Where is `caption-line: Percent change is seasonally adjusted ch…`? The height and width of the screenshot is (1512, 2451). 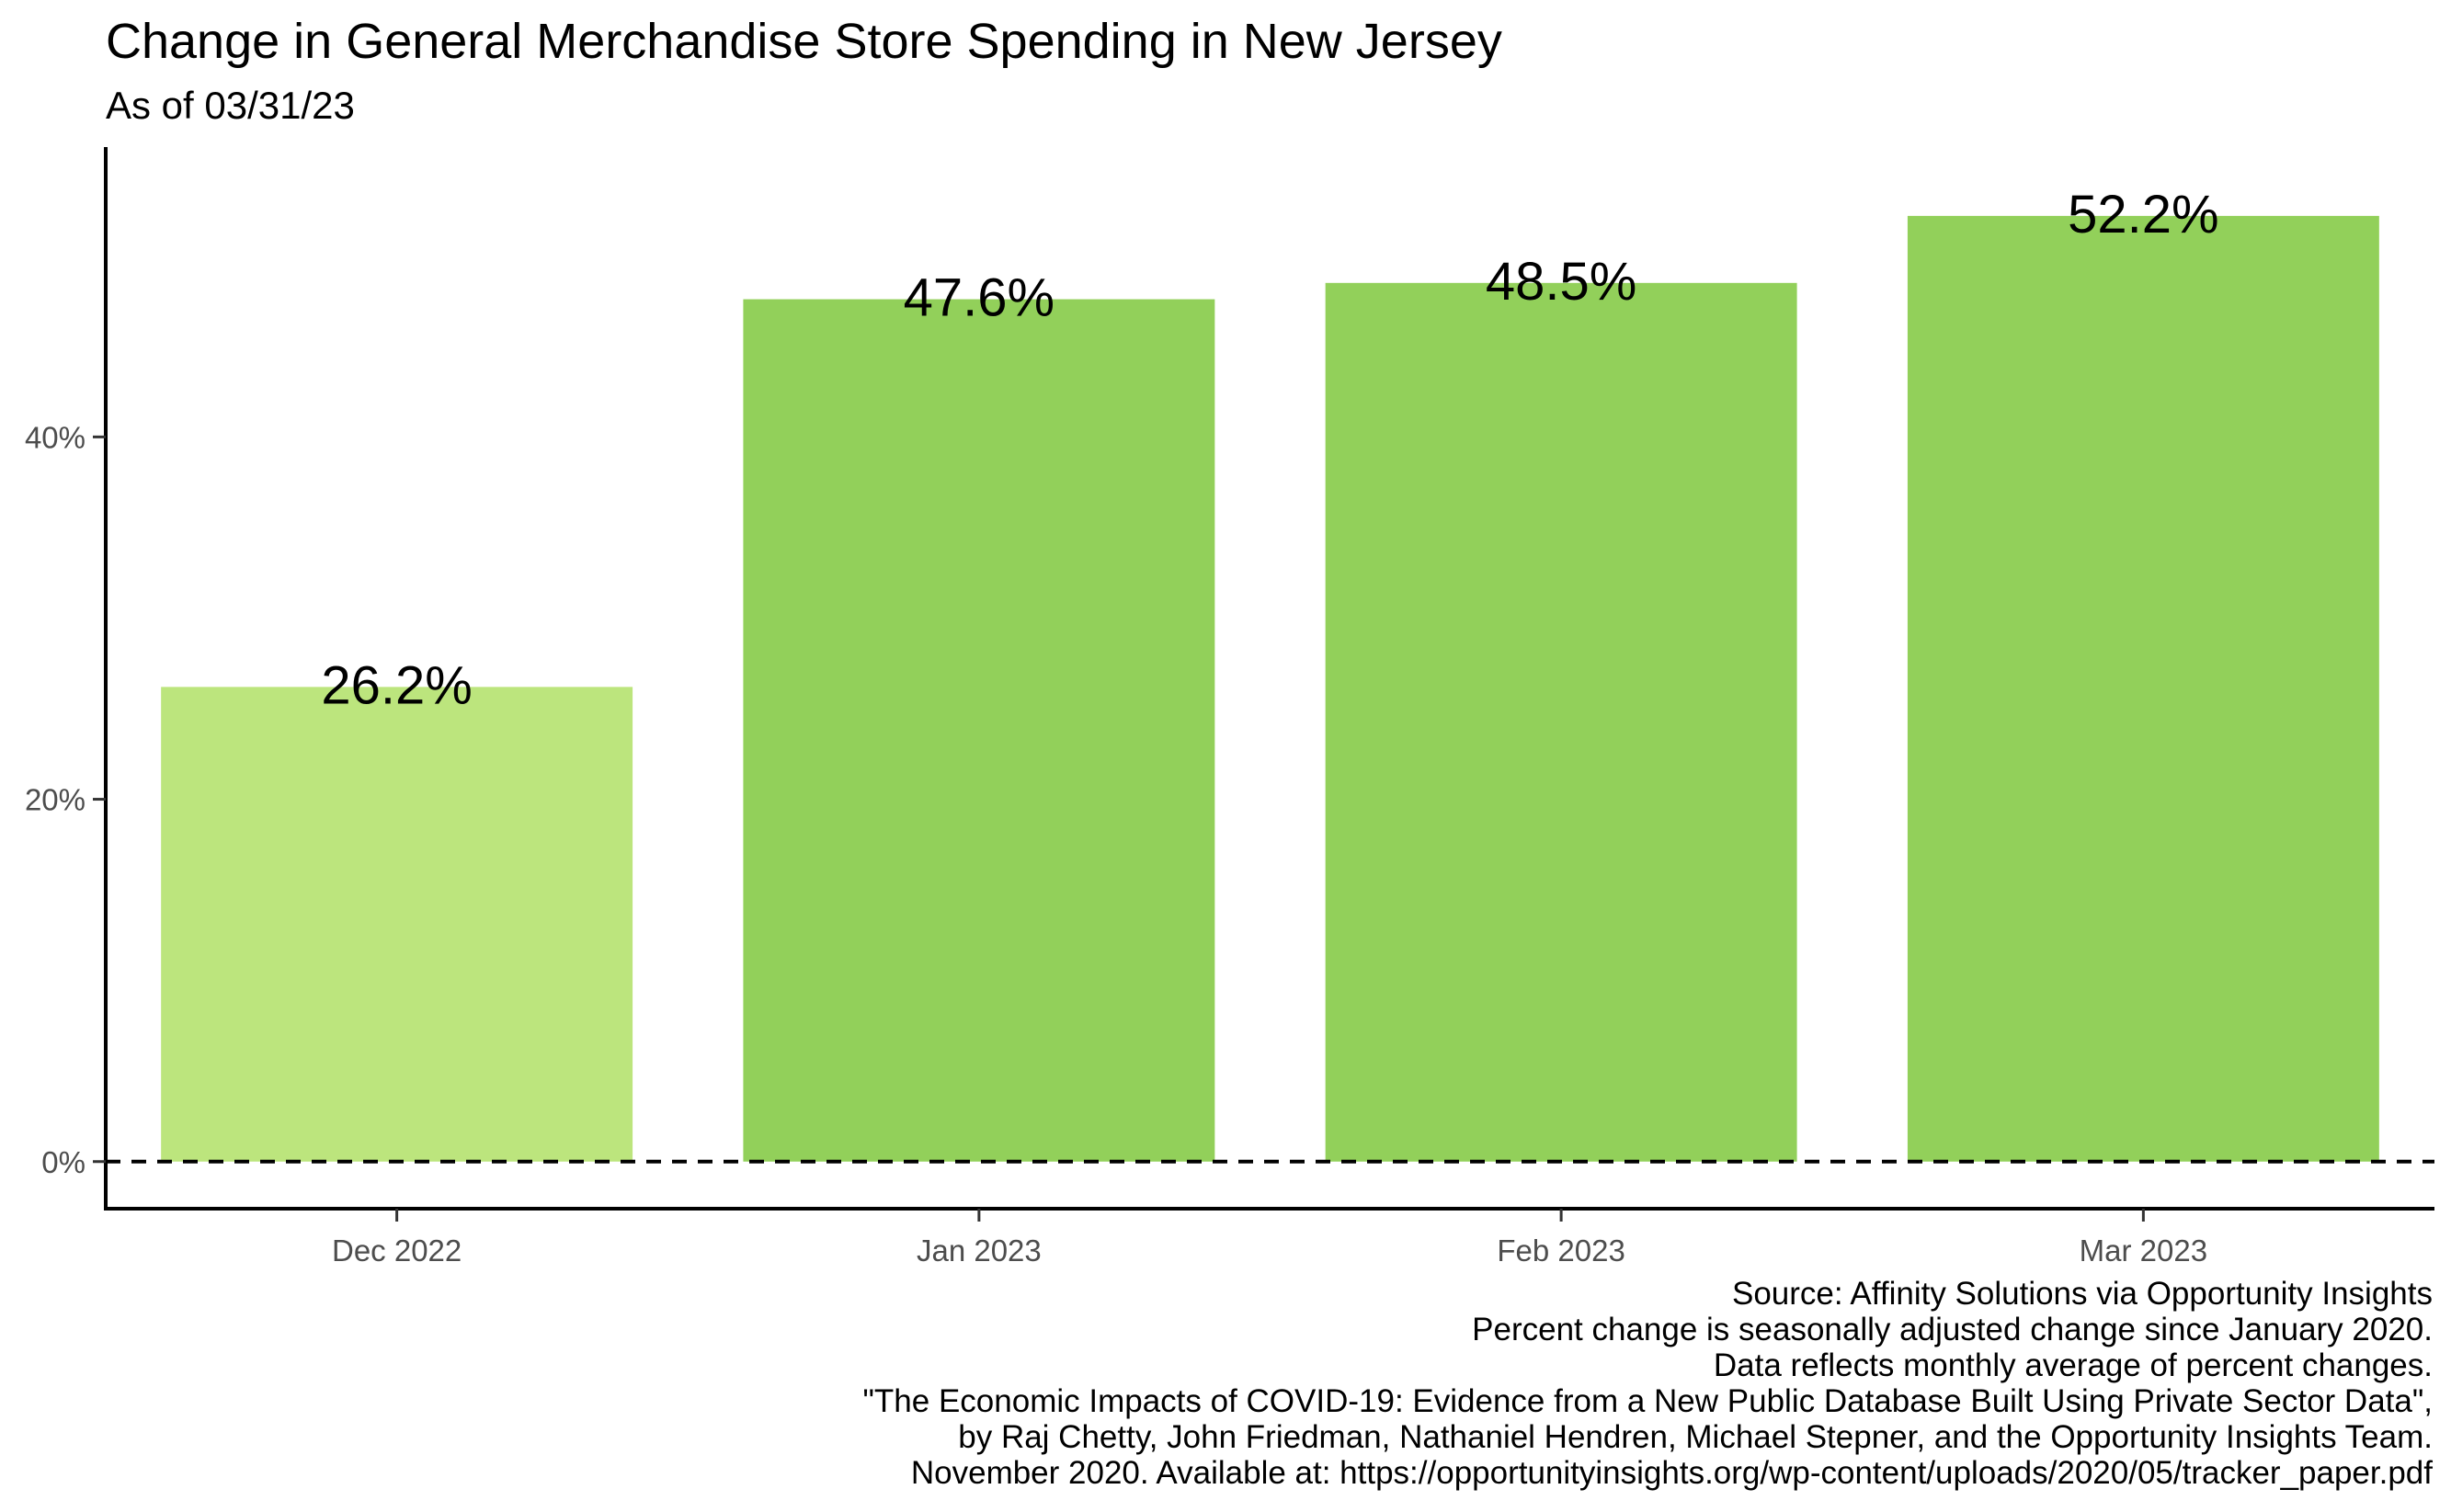
caption-line: Percent change is seasonally adjusted ch… is located at coordinates (1952, 1329).